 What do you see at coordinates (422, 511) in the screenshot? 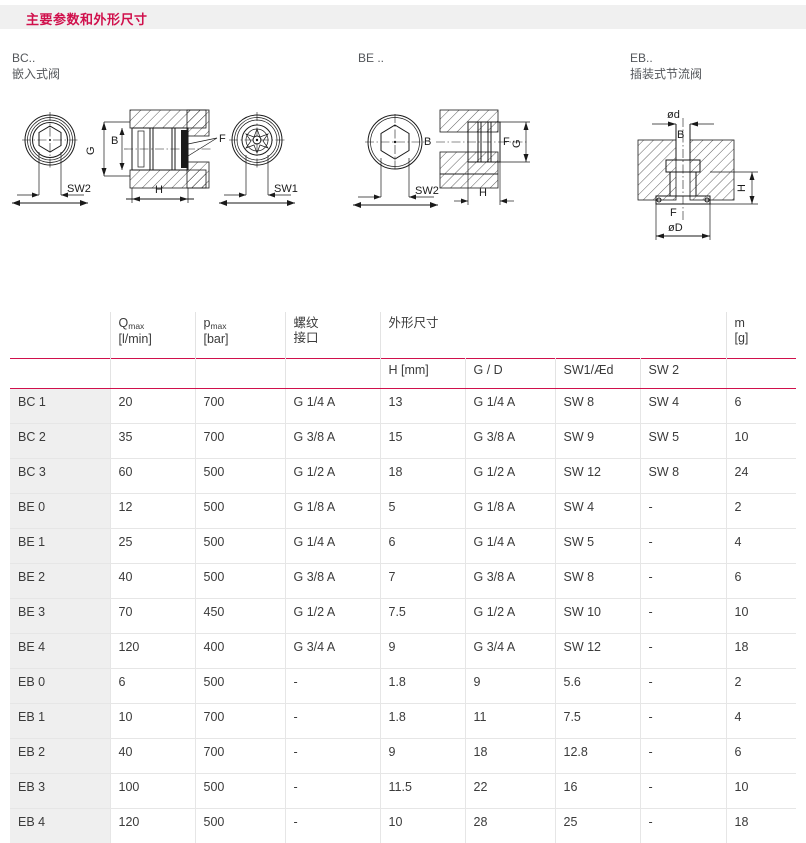
I see `table-cell-h: 5` at bounding box center [422, 511].